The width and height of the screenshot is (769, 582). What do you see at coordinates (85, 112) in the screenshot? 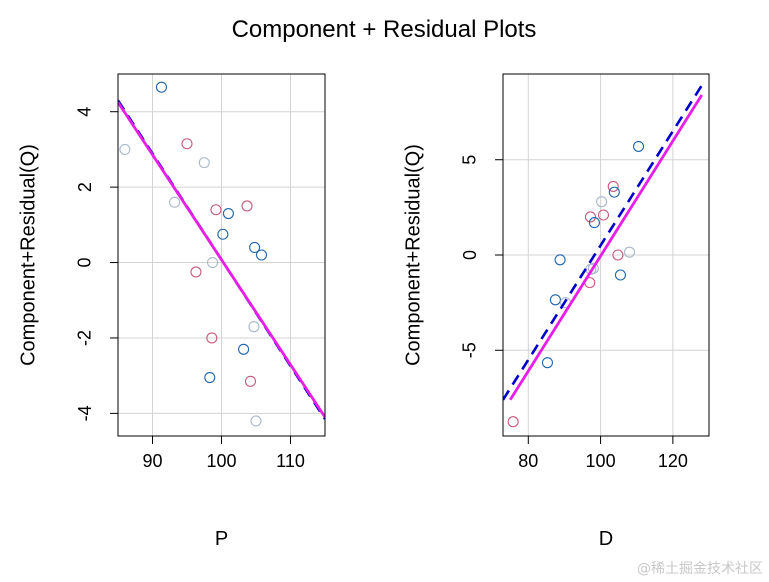
I see `y-tick-label: 4` at bounding box center [85, 112].